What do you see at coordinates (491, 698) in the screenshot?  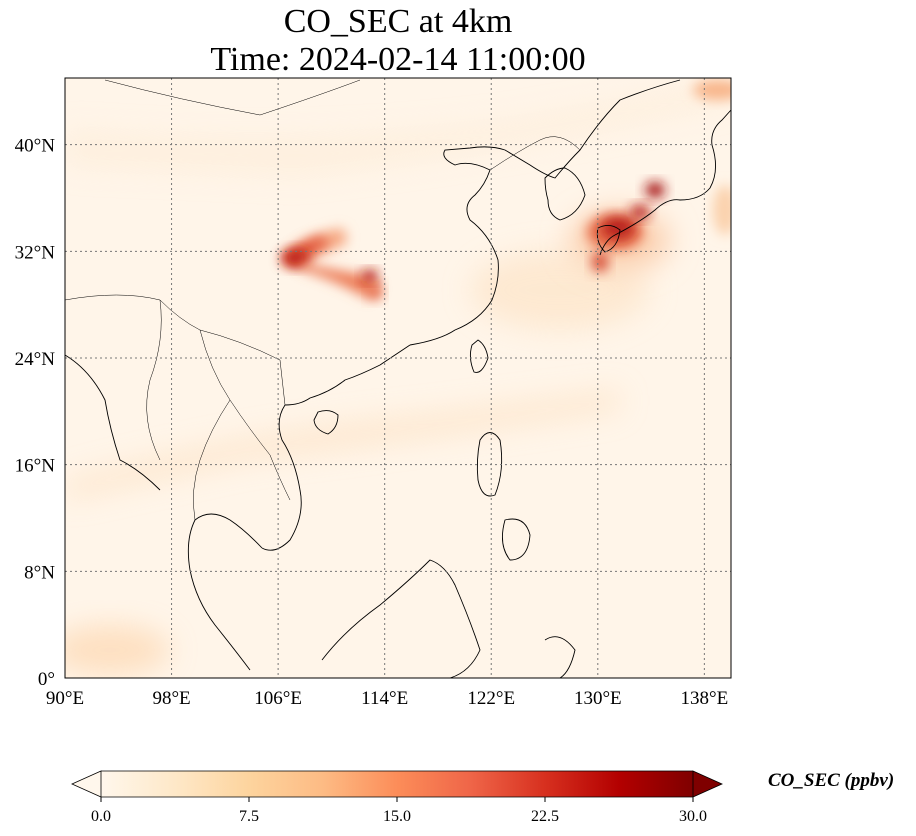 I see `x-tick-label: 122°E` at bounding box center [491, 698].